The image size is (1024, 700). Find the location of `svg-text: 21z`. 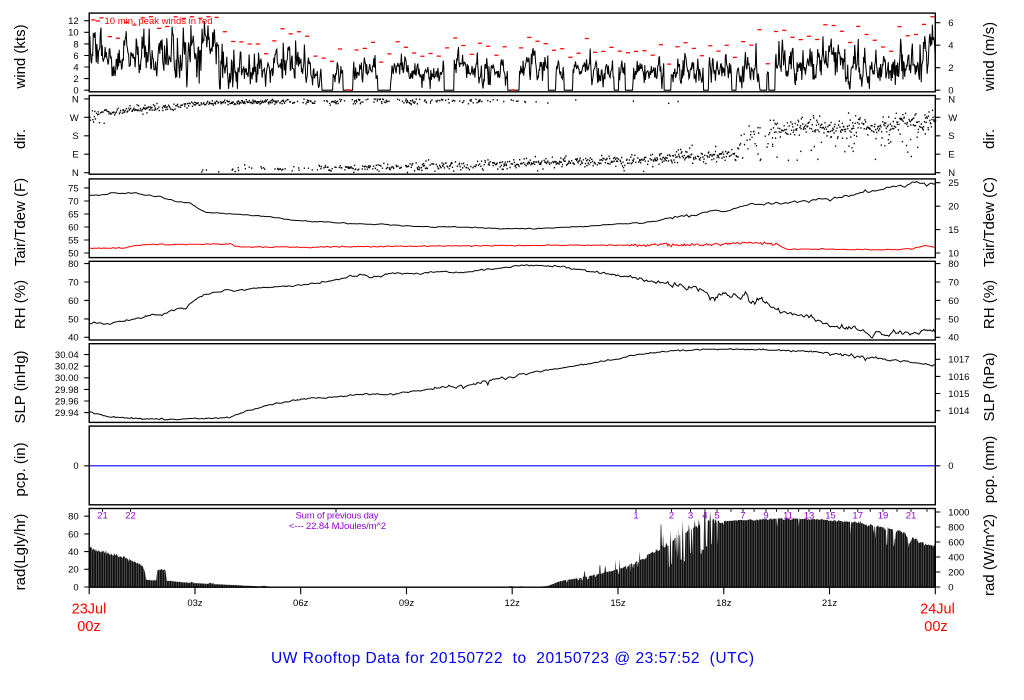

svg-text: 21z is located at coordinates (830, 603).